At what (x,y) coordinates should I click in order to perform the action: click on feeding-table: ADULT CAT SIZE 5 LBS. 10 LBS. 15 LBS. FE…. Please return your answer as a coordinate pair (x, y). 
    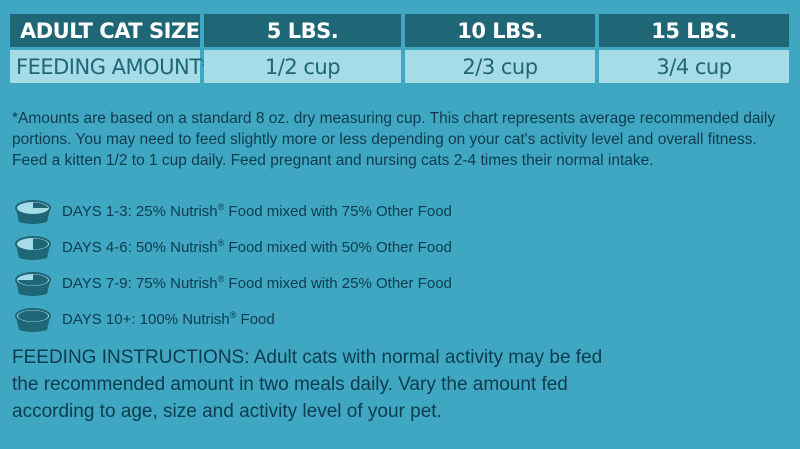
    Looking at the image, I should click on (400, 48).